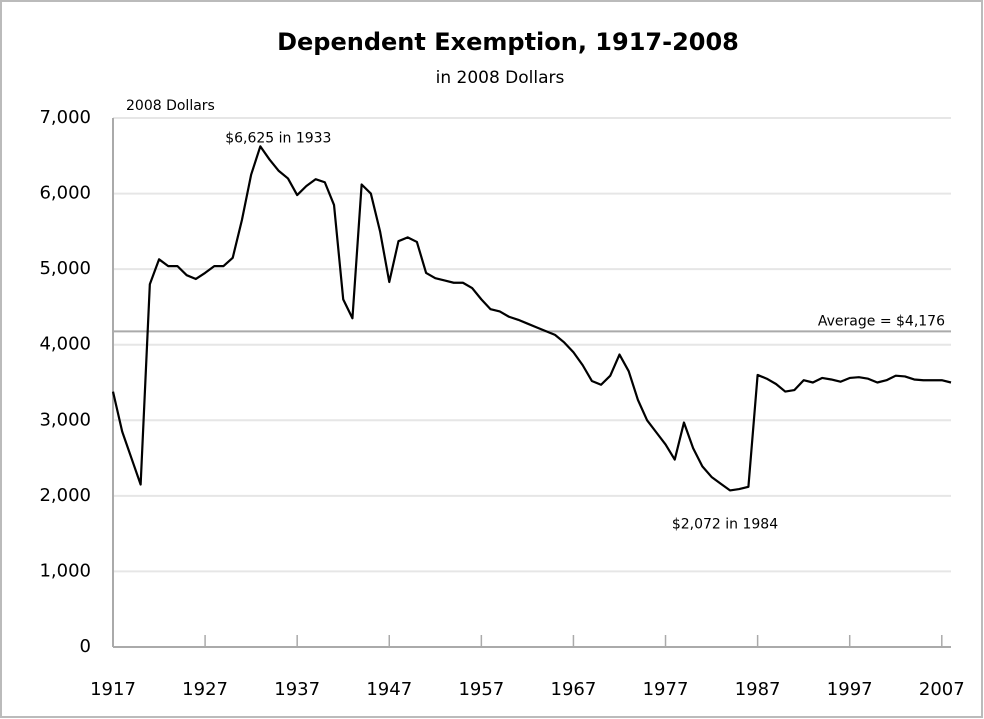 Image resolution: width=984 pixels, height=719 pixels. I want to click on chart-title: Dependent Exemption, 1917-2008, so click(508, 42).